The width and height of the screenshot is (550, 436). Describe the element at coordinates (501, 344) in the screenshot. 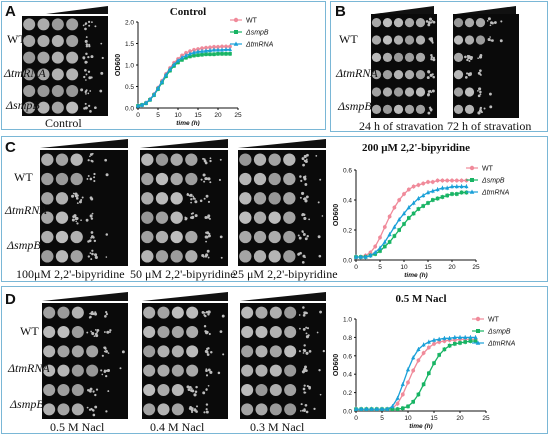

I see `legend-label: ΔtmRNA` at that location.